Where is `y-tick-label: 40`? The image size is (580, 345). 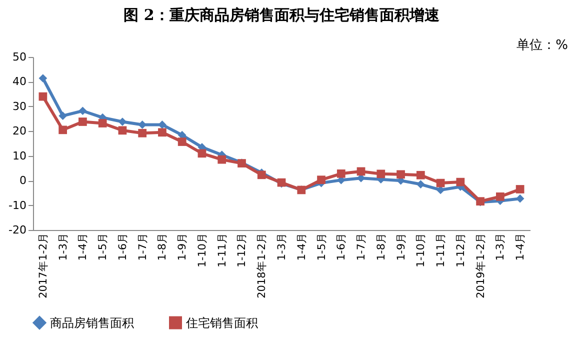 y-tick-label: 40 is located at coordinates (19, 81).